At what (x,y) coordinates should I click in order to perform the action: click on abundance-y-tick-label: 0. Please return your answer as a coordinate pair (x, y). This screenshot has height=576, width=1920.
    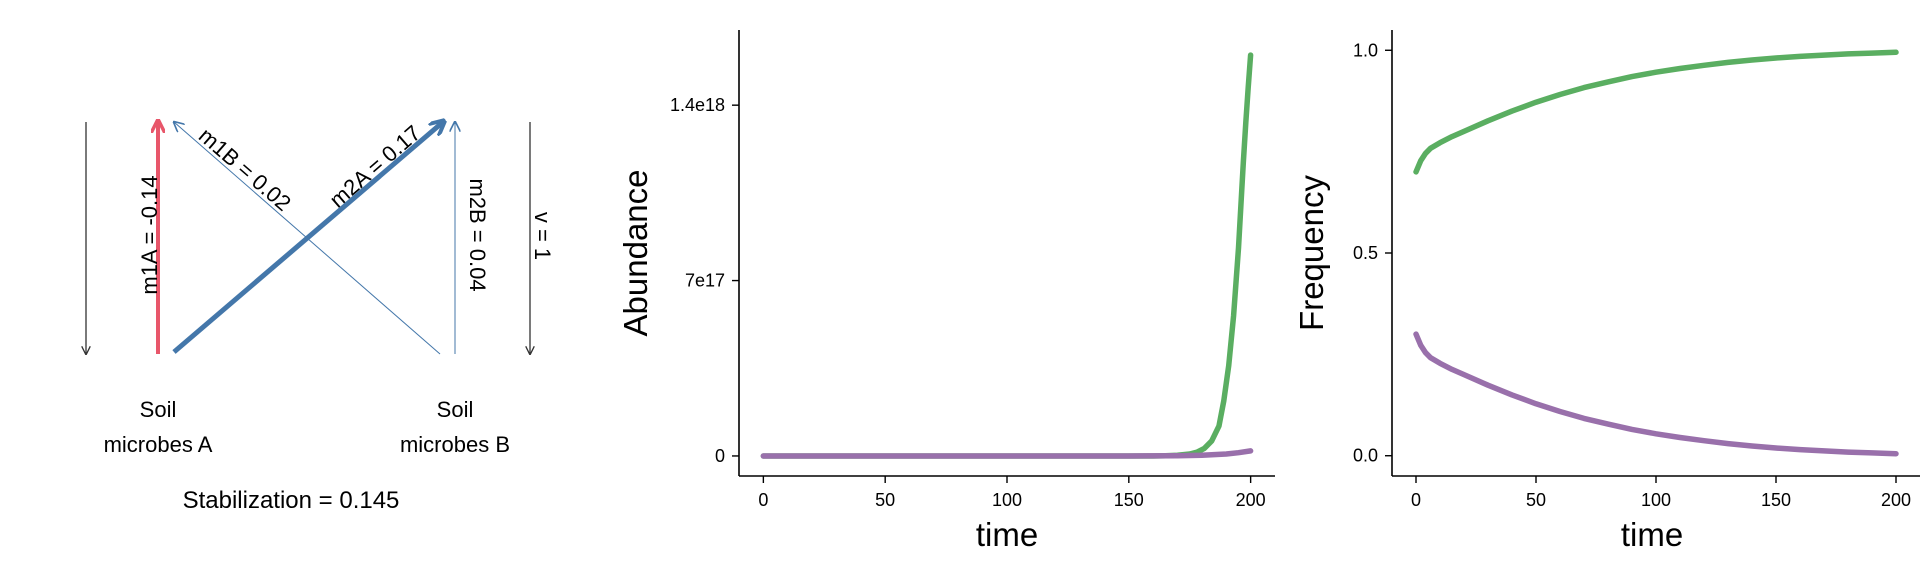
    Looking at the image, I should click on (720, 456).